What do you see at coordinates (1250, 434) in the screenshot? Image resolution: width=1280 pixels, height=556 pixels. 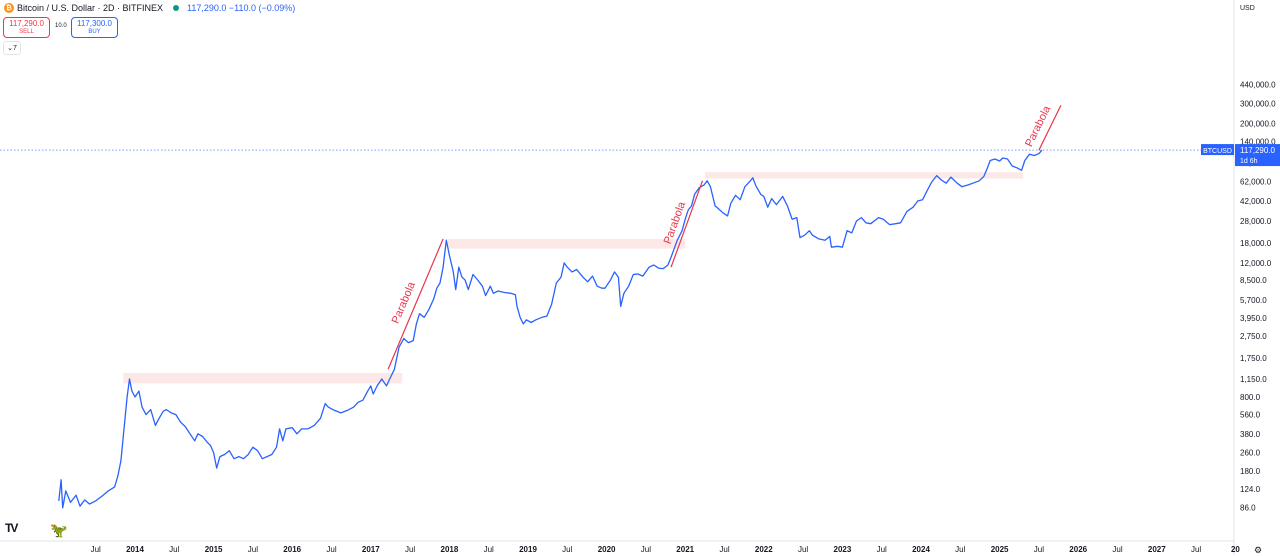 I see `price-tick-label: 380.0` at bounding box center [1250, 434].